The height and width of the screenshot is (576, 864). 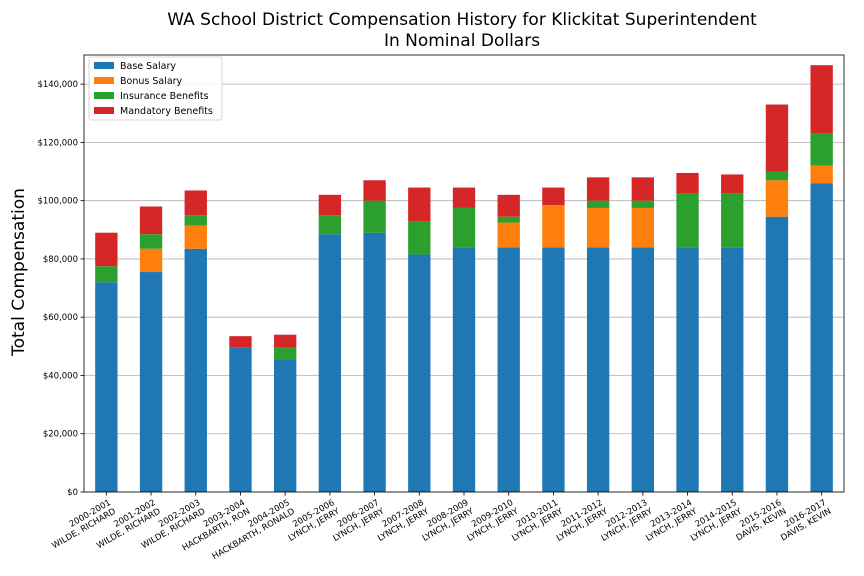 I want to click on y-tick-label: $140,000, so click(x=57, y=85).